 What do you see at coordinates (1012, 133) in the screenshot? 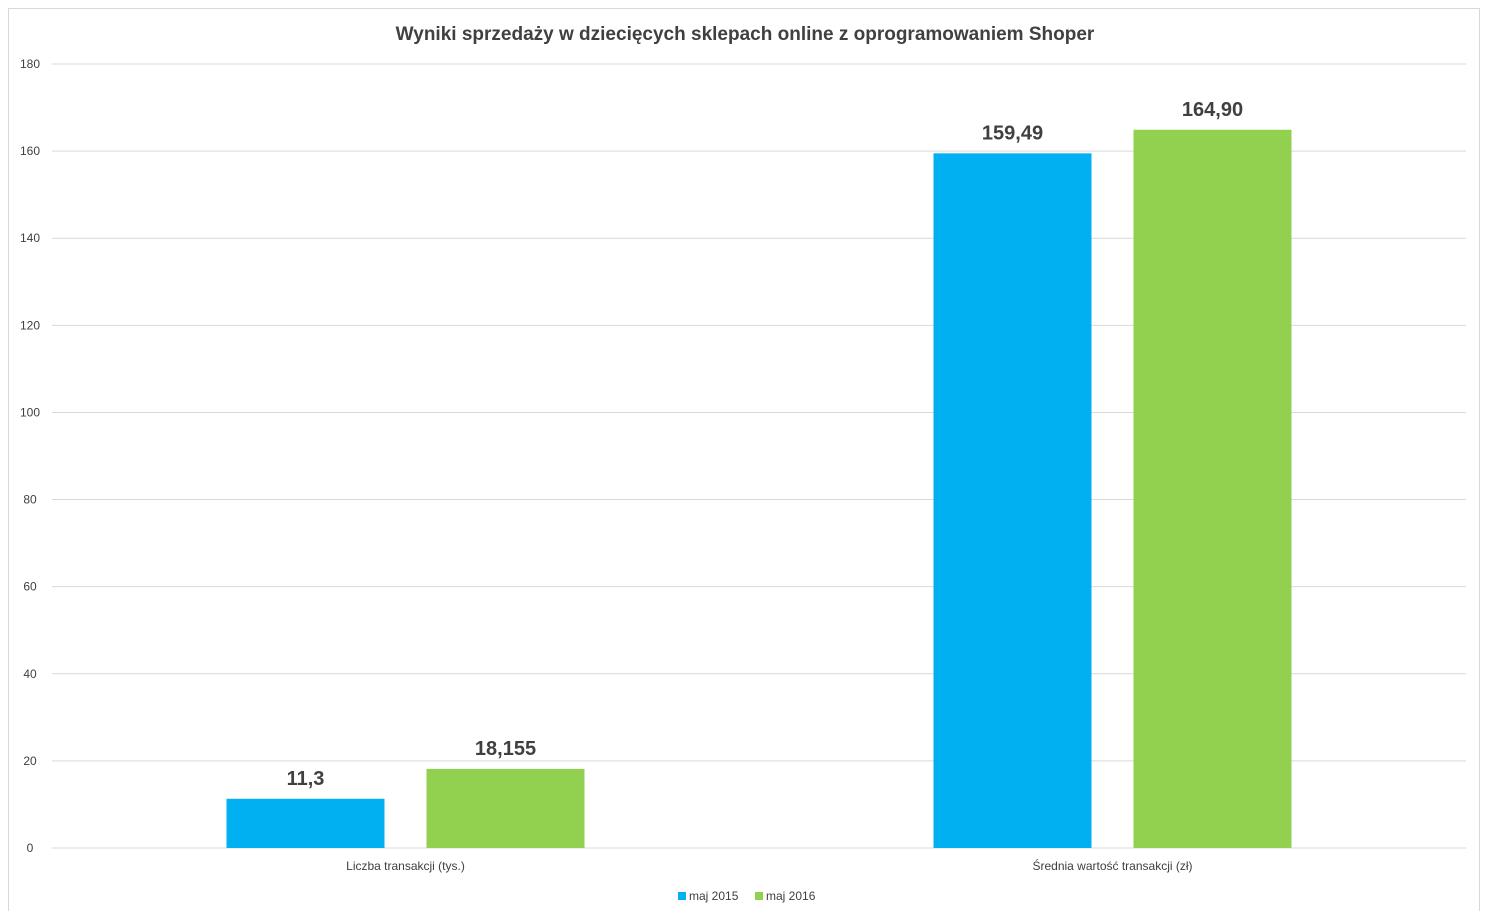
I see `data-label: 159,49` at bounding box center [1012, 133].